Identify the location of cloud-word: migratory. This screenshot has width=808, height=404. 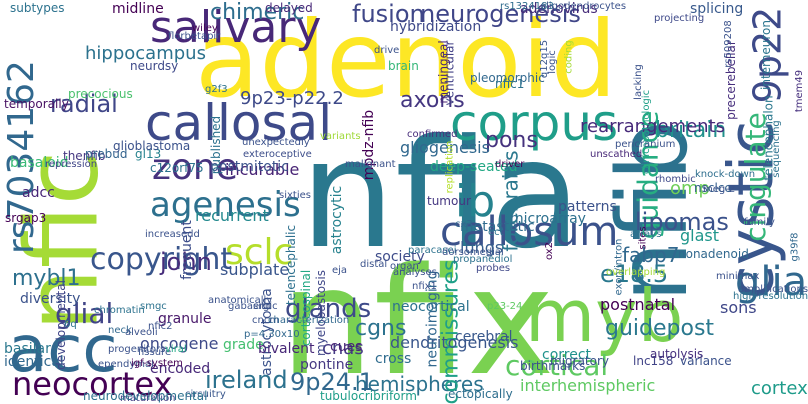
(580, 361).